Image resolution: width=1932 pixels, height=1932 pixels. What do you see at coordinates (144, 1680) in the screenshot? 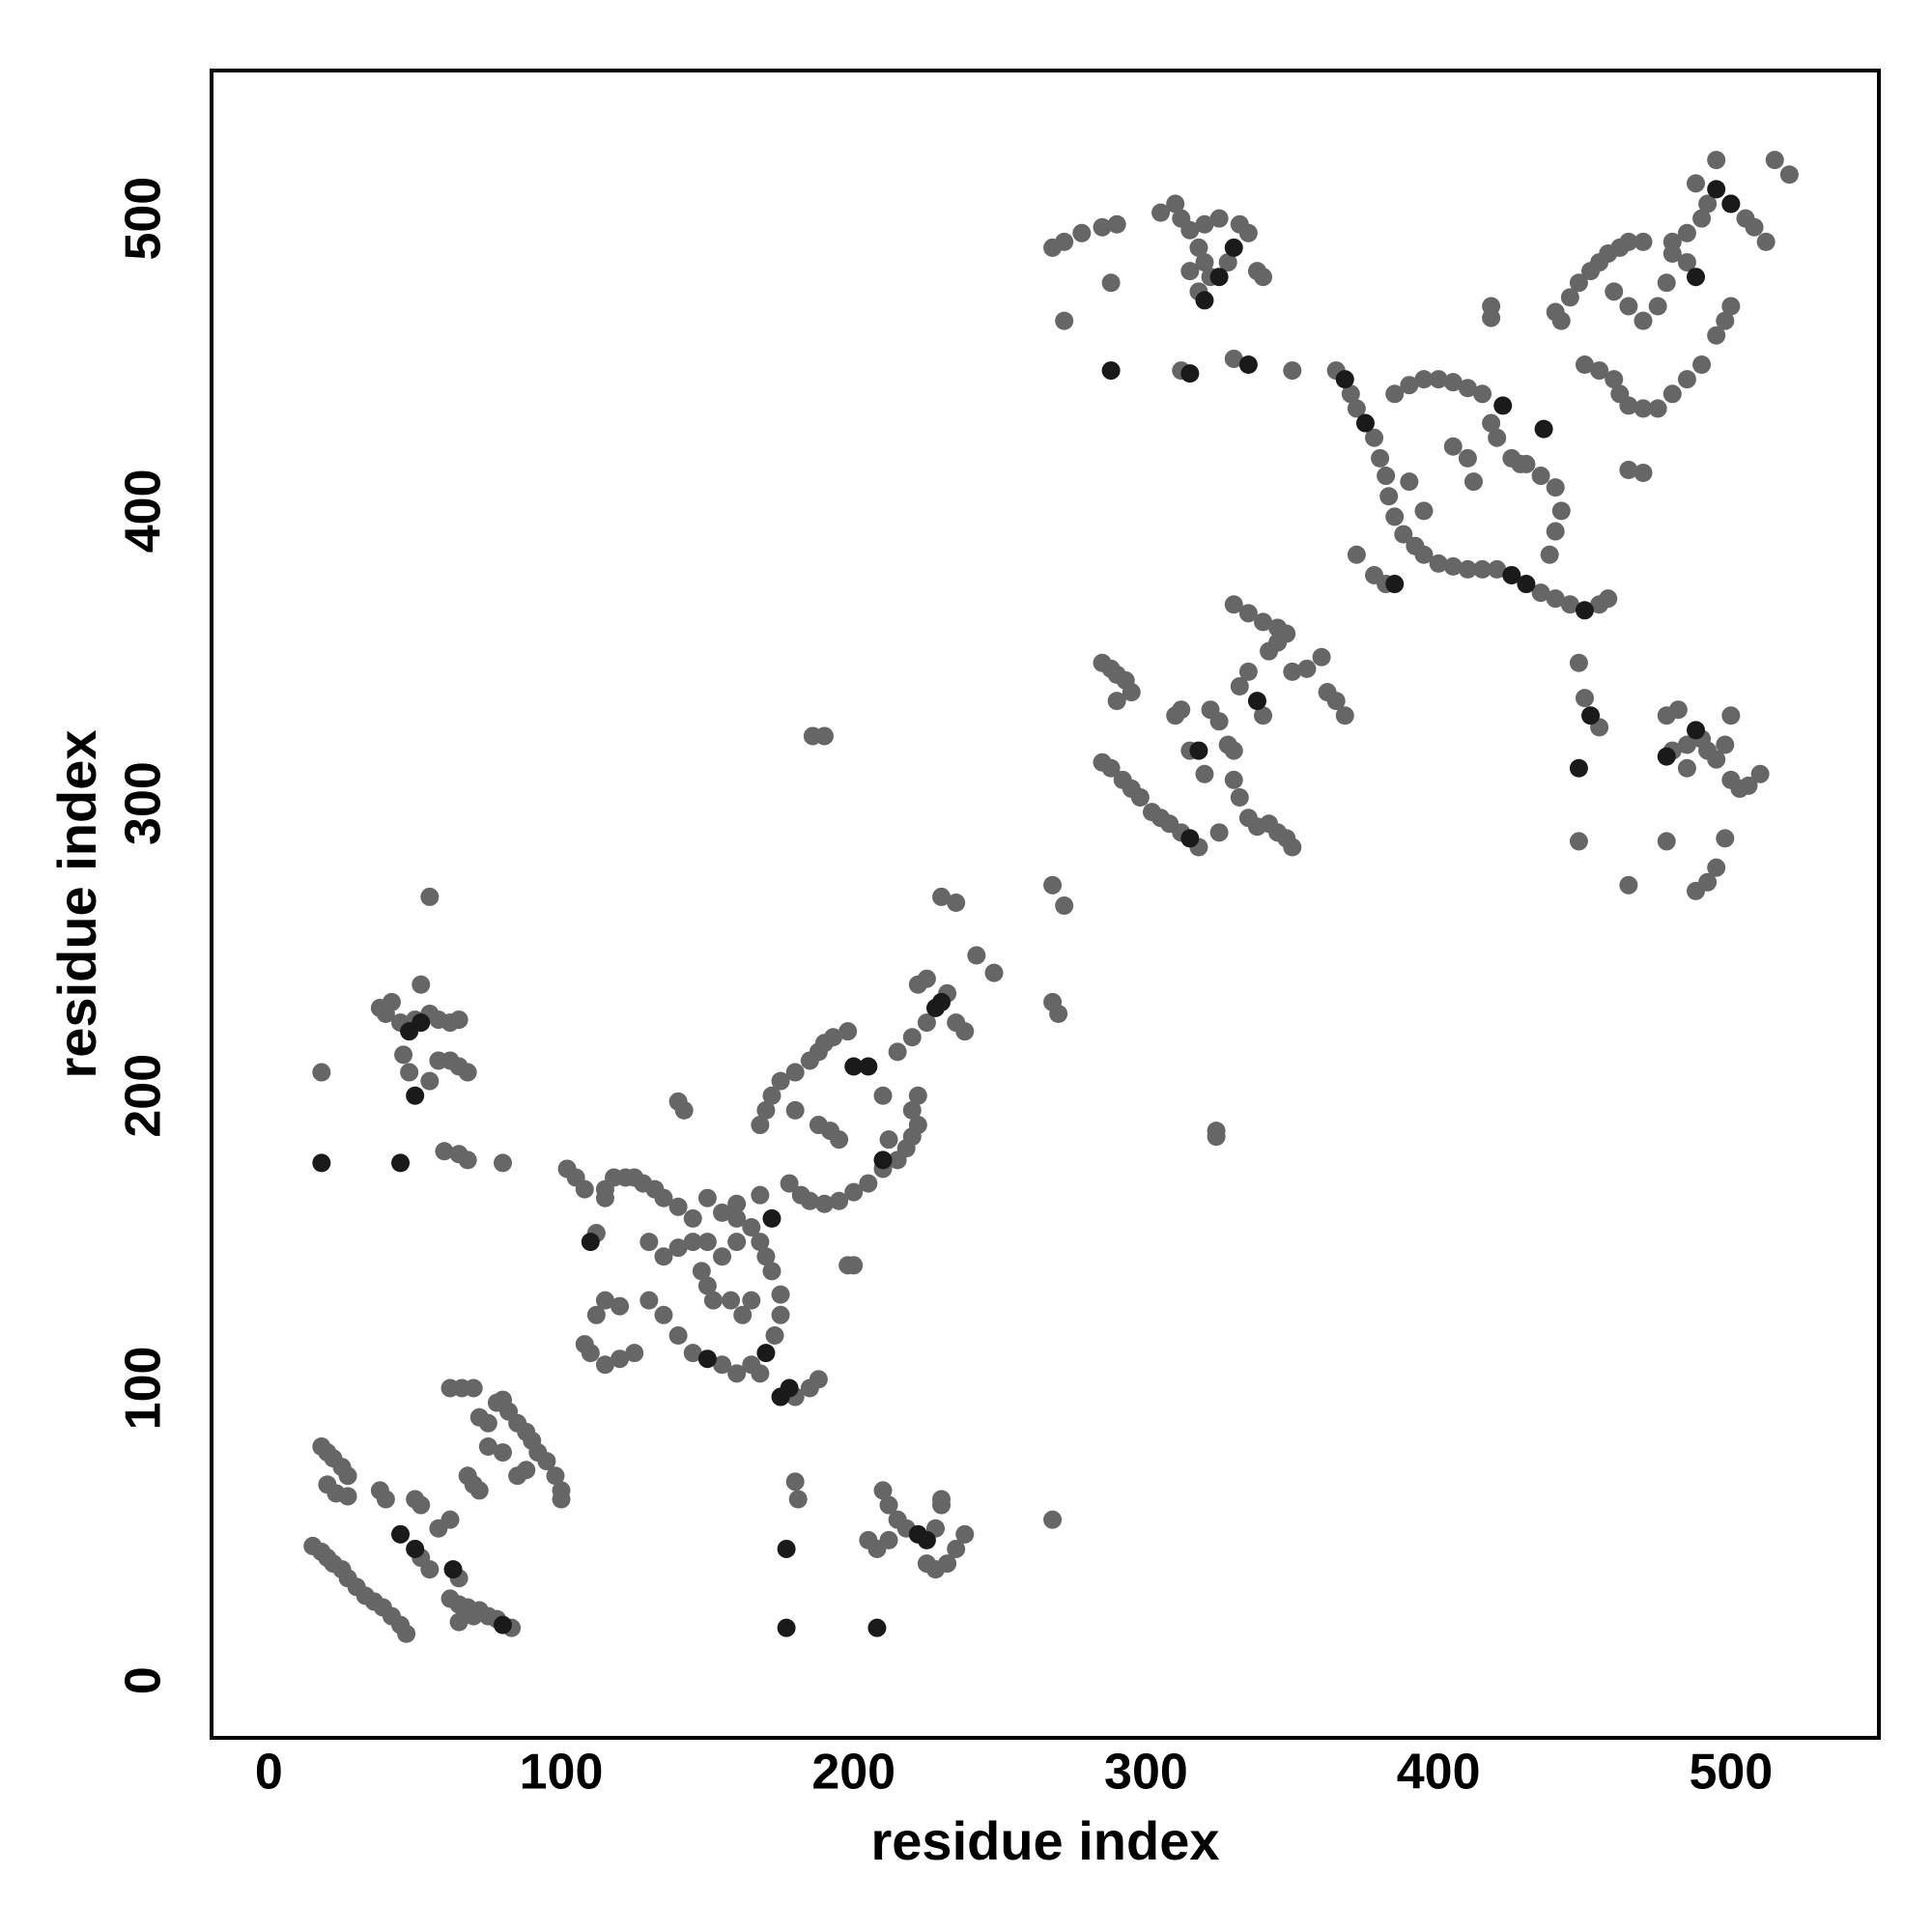
I see `y-tick-label: 0` at bounding box center [144, 1680].